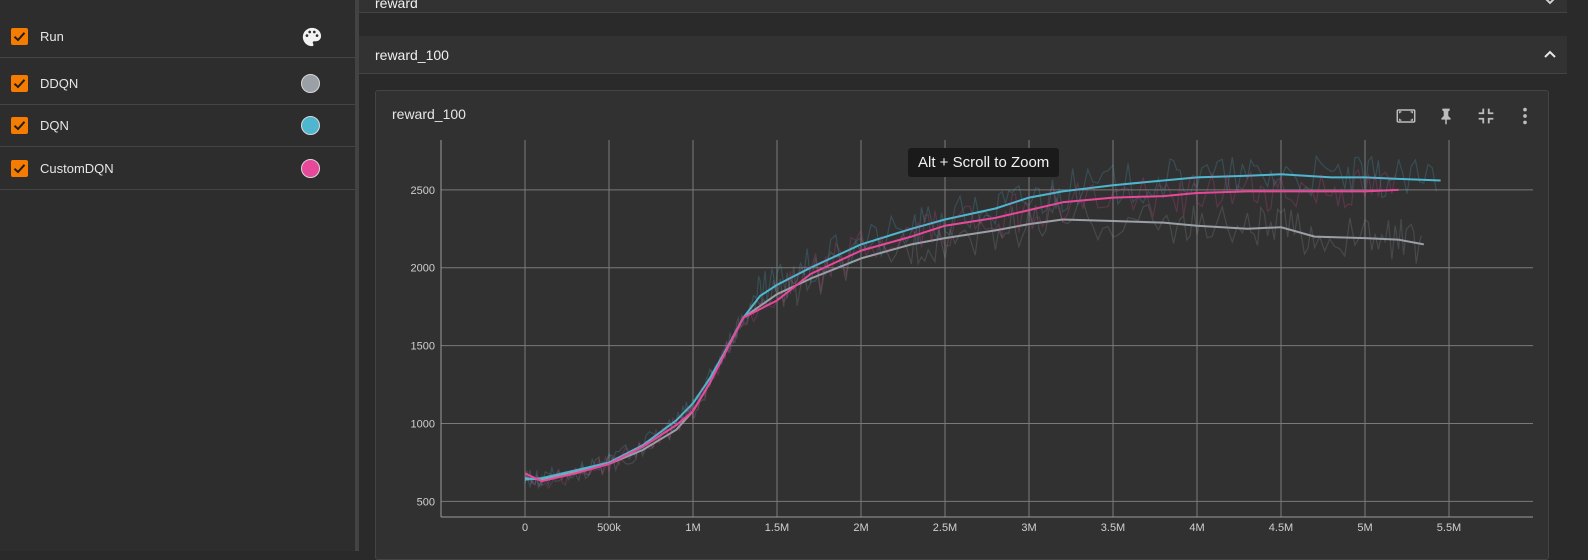 The width and height of the screenshot is (1588, 560). What do you see at coordinates (525, 528) in the screenshot?
I see `x-tick-label: 0` at bounding box center [525, 528].